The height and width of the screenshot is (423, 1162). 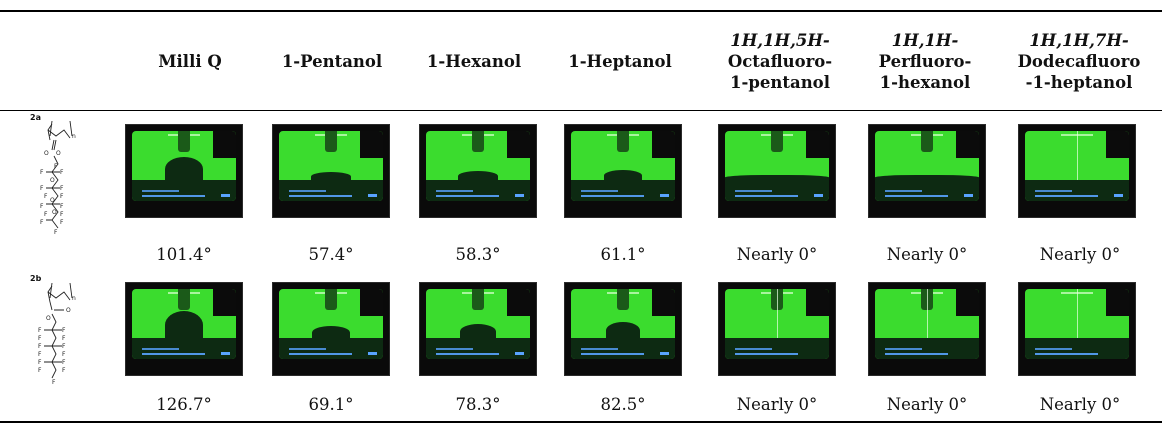 I want to click on angle-2a-1-hexanol: 58.3°, so click(x=478, y=254).